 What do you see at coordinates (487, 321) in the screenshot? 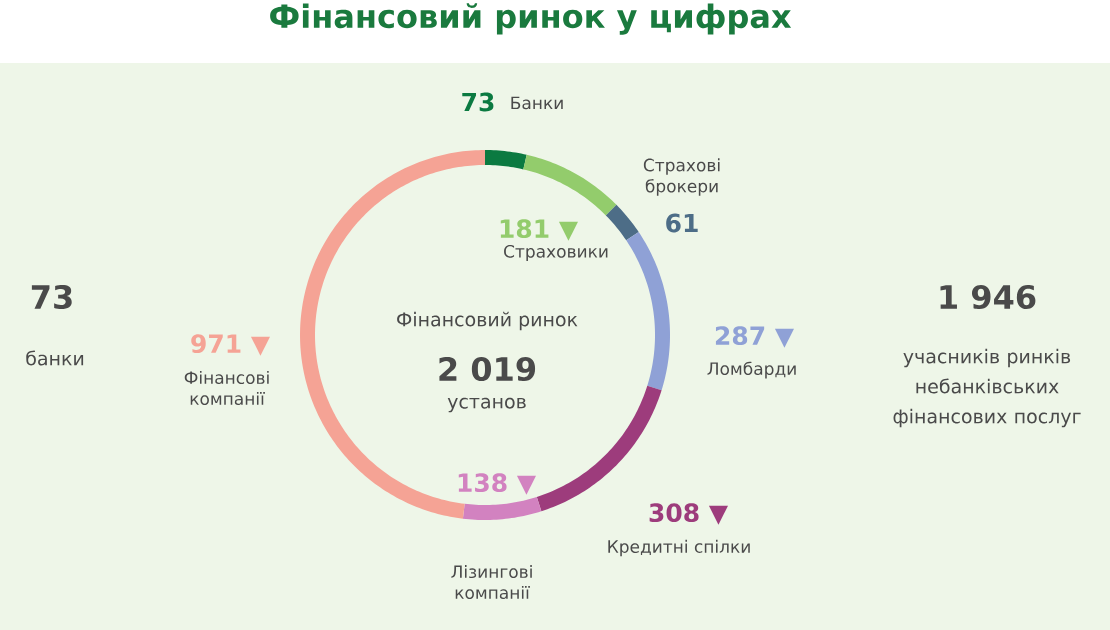
I see `text: Фінансовий ринок` at bounding box center [487, 321].